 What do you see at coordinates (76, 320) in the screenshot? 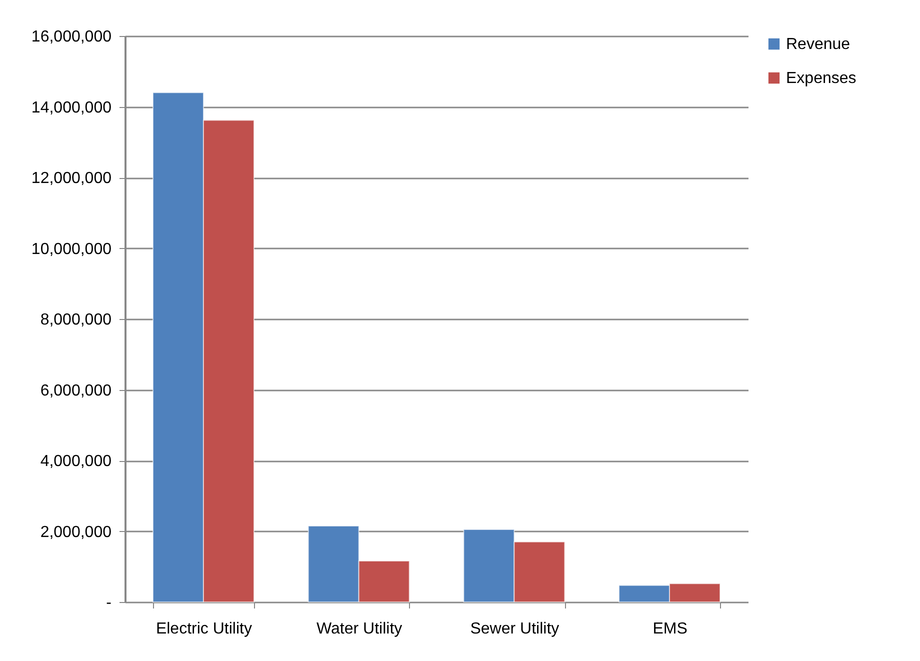
I see `y-tick-label: 8,000,000` at bounding box center [76, 320].